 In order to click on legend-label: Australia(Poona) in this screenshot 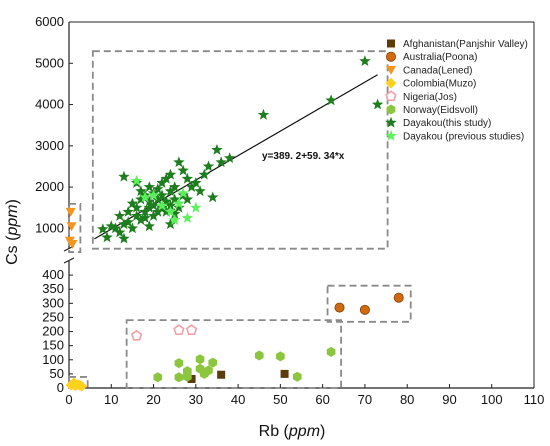, I will do `click(440, 57)`.